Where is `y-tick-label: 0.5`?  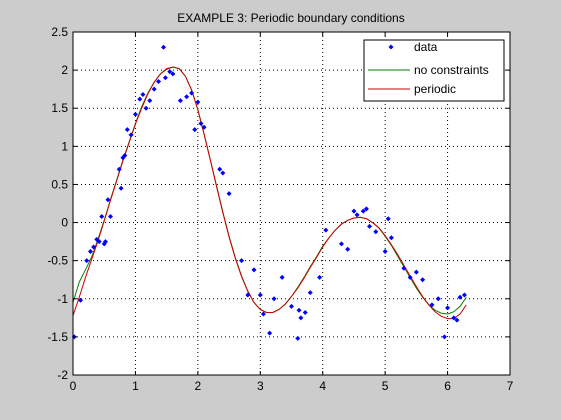 y-tick-label: 0.5 is located at coordinates (59, 184).